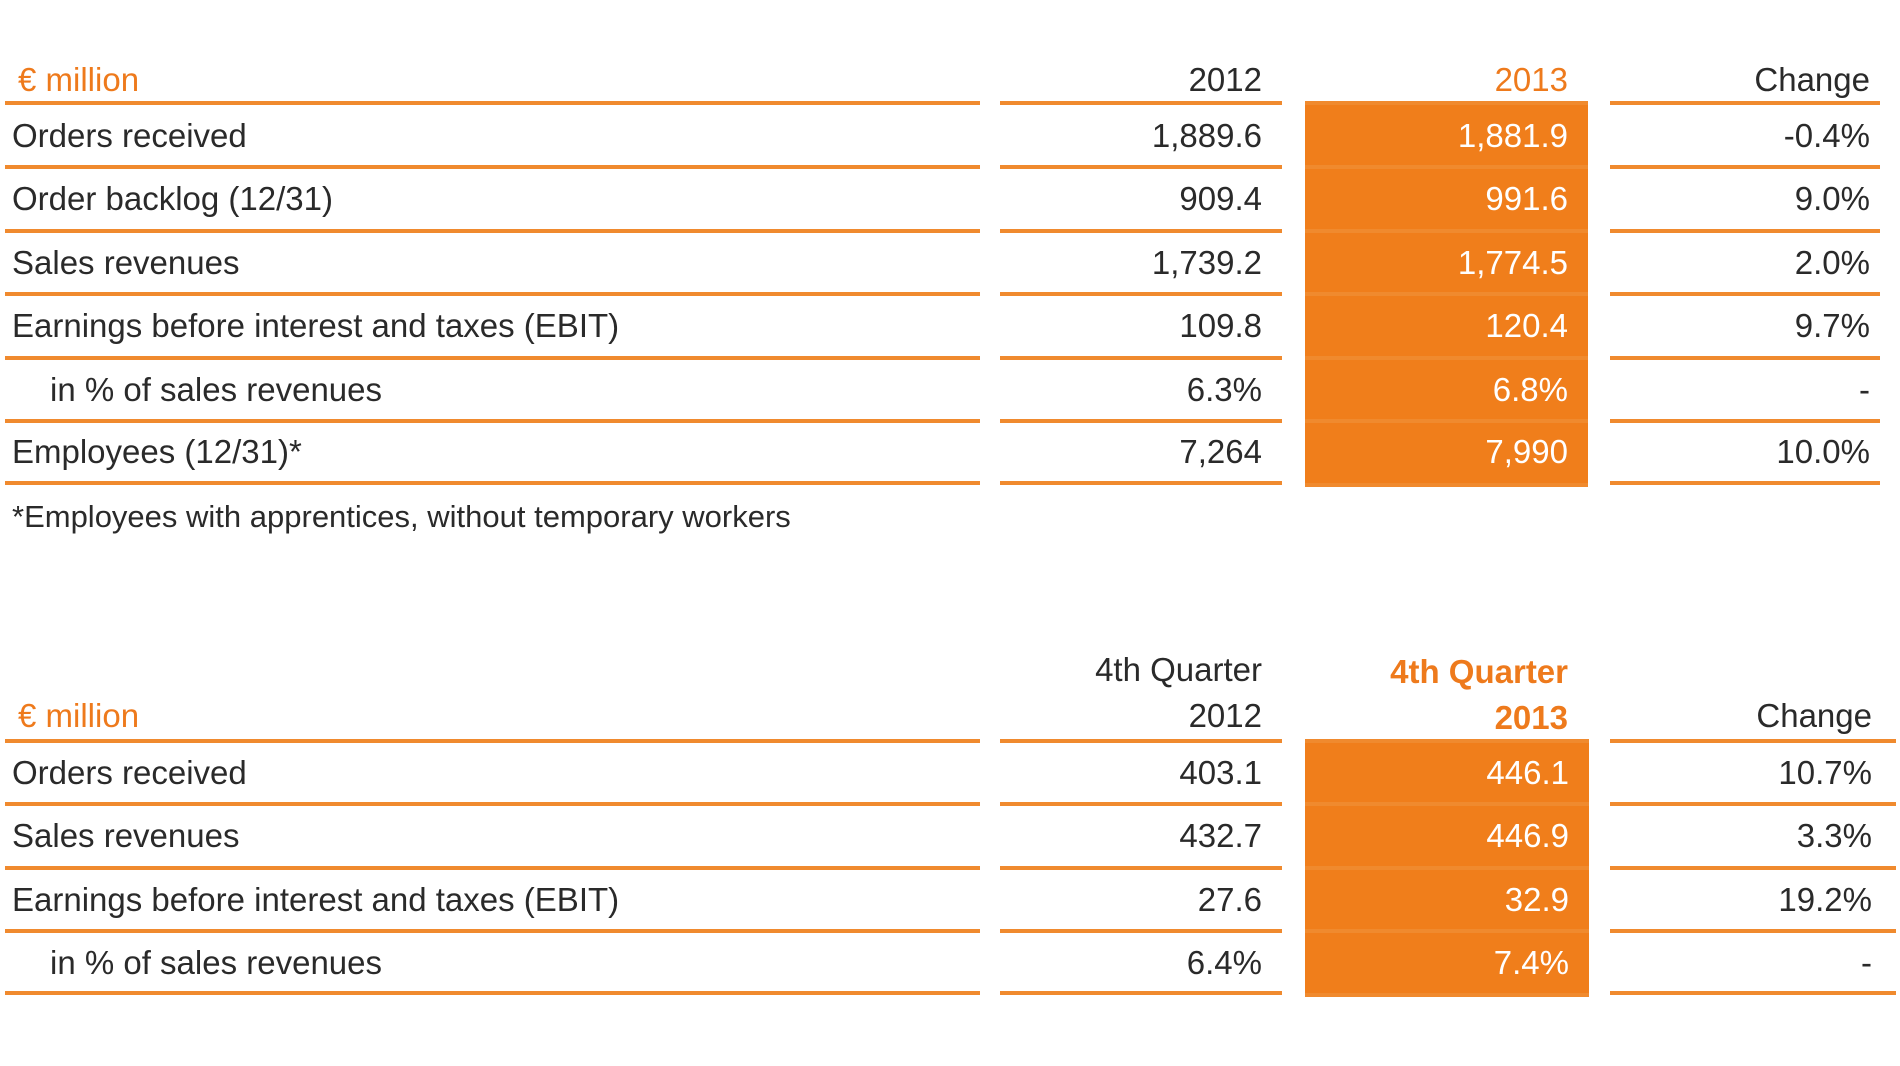  I want to click on table-cell-2013: 32.9, so click(1447, 899).